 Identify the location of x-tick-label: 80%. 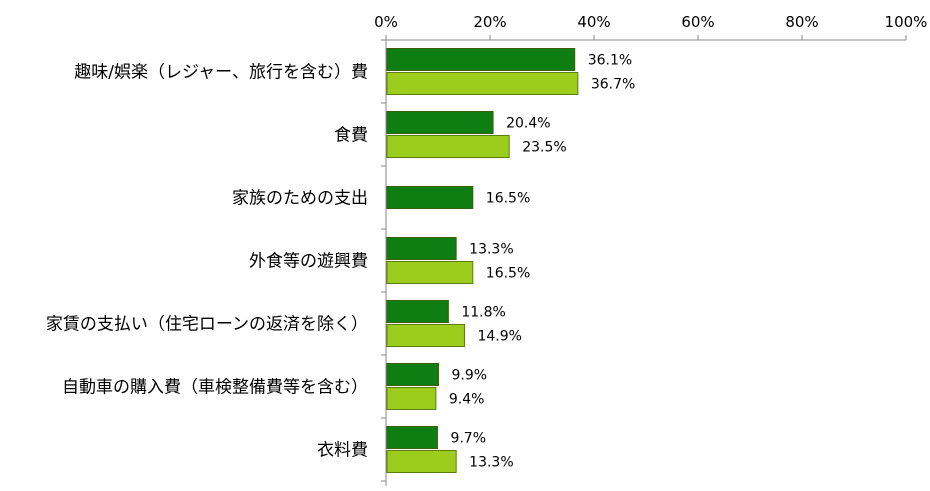
(801, 22).